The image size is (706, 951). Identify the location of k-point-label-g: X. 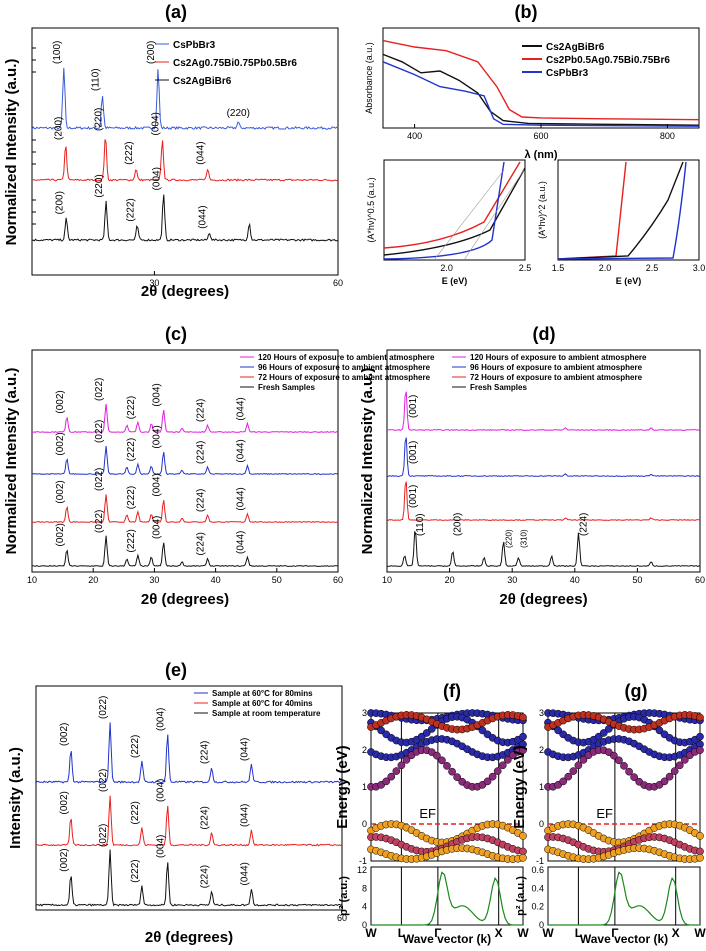
(676, 933).